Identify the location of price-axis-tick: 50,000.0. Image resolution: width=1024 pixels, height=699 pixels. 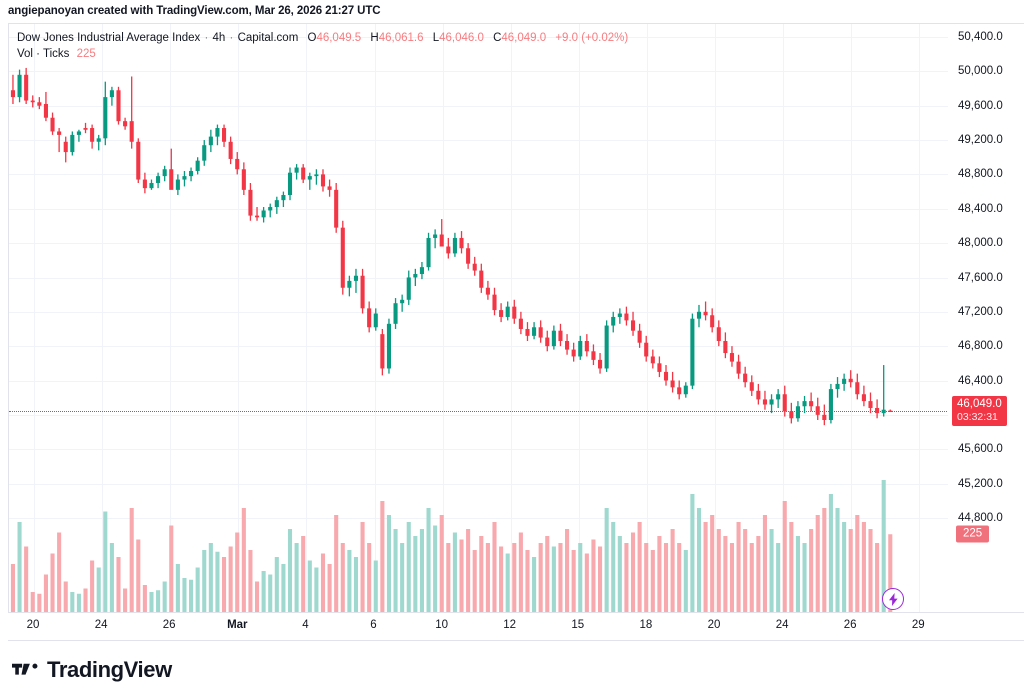
(980, 71).